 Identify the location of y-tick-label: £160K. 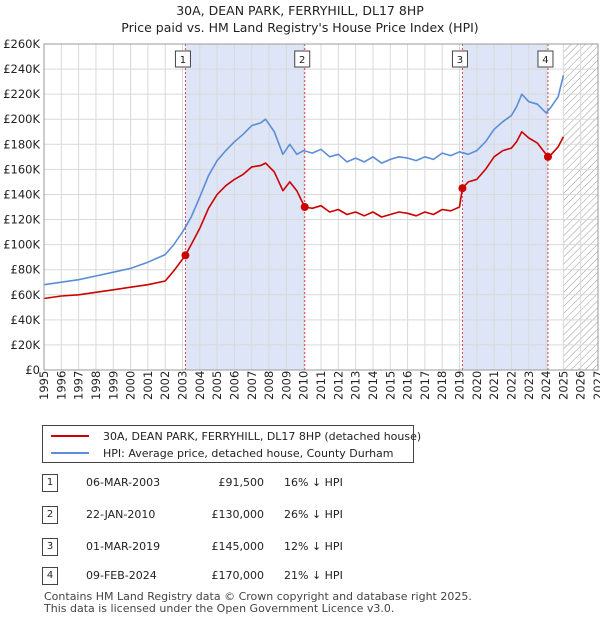
(21, 169).